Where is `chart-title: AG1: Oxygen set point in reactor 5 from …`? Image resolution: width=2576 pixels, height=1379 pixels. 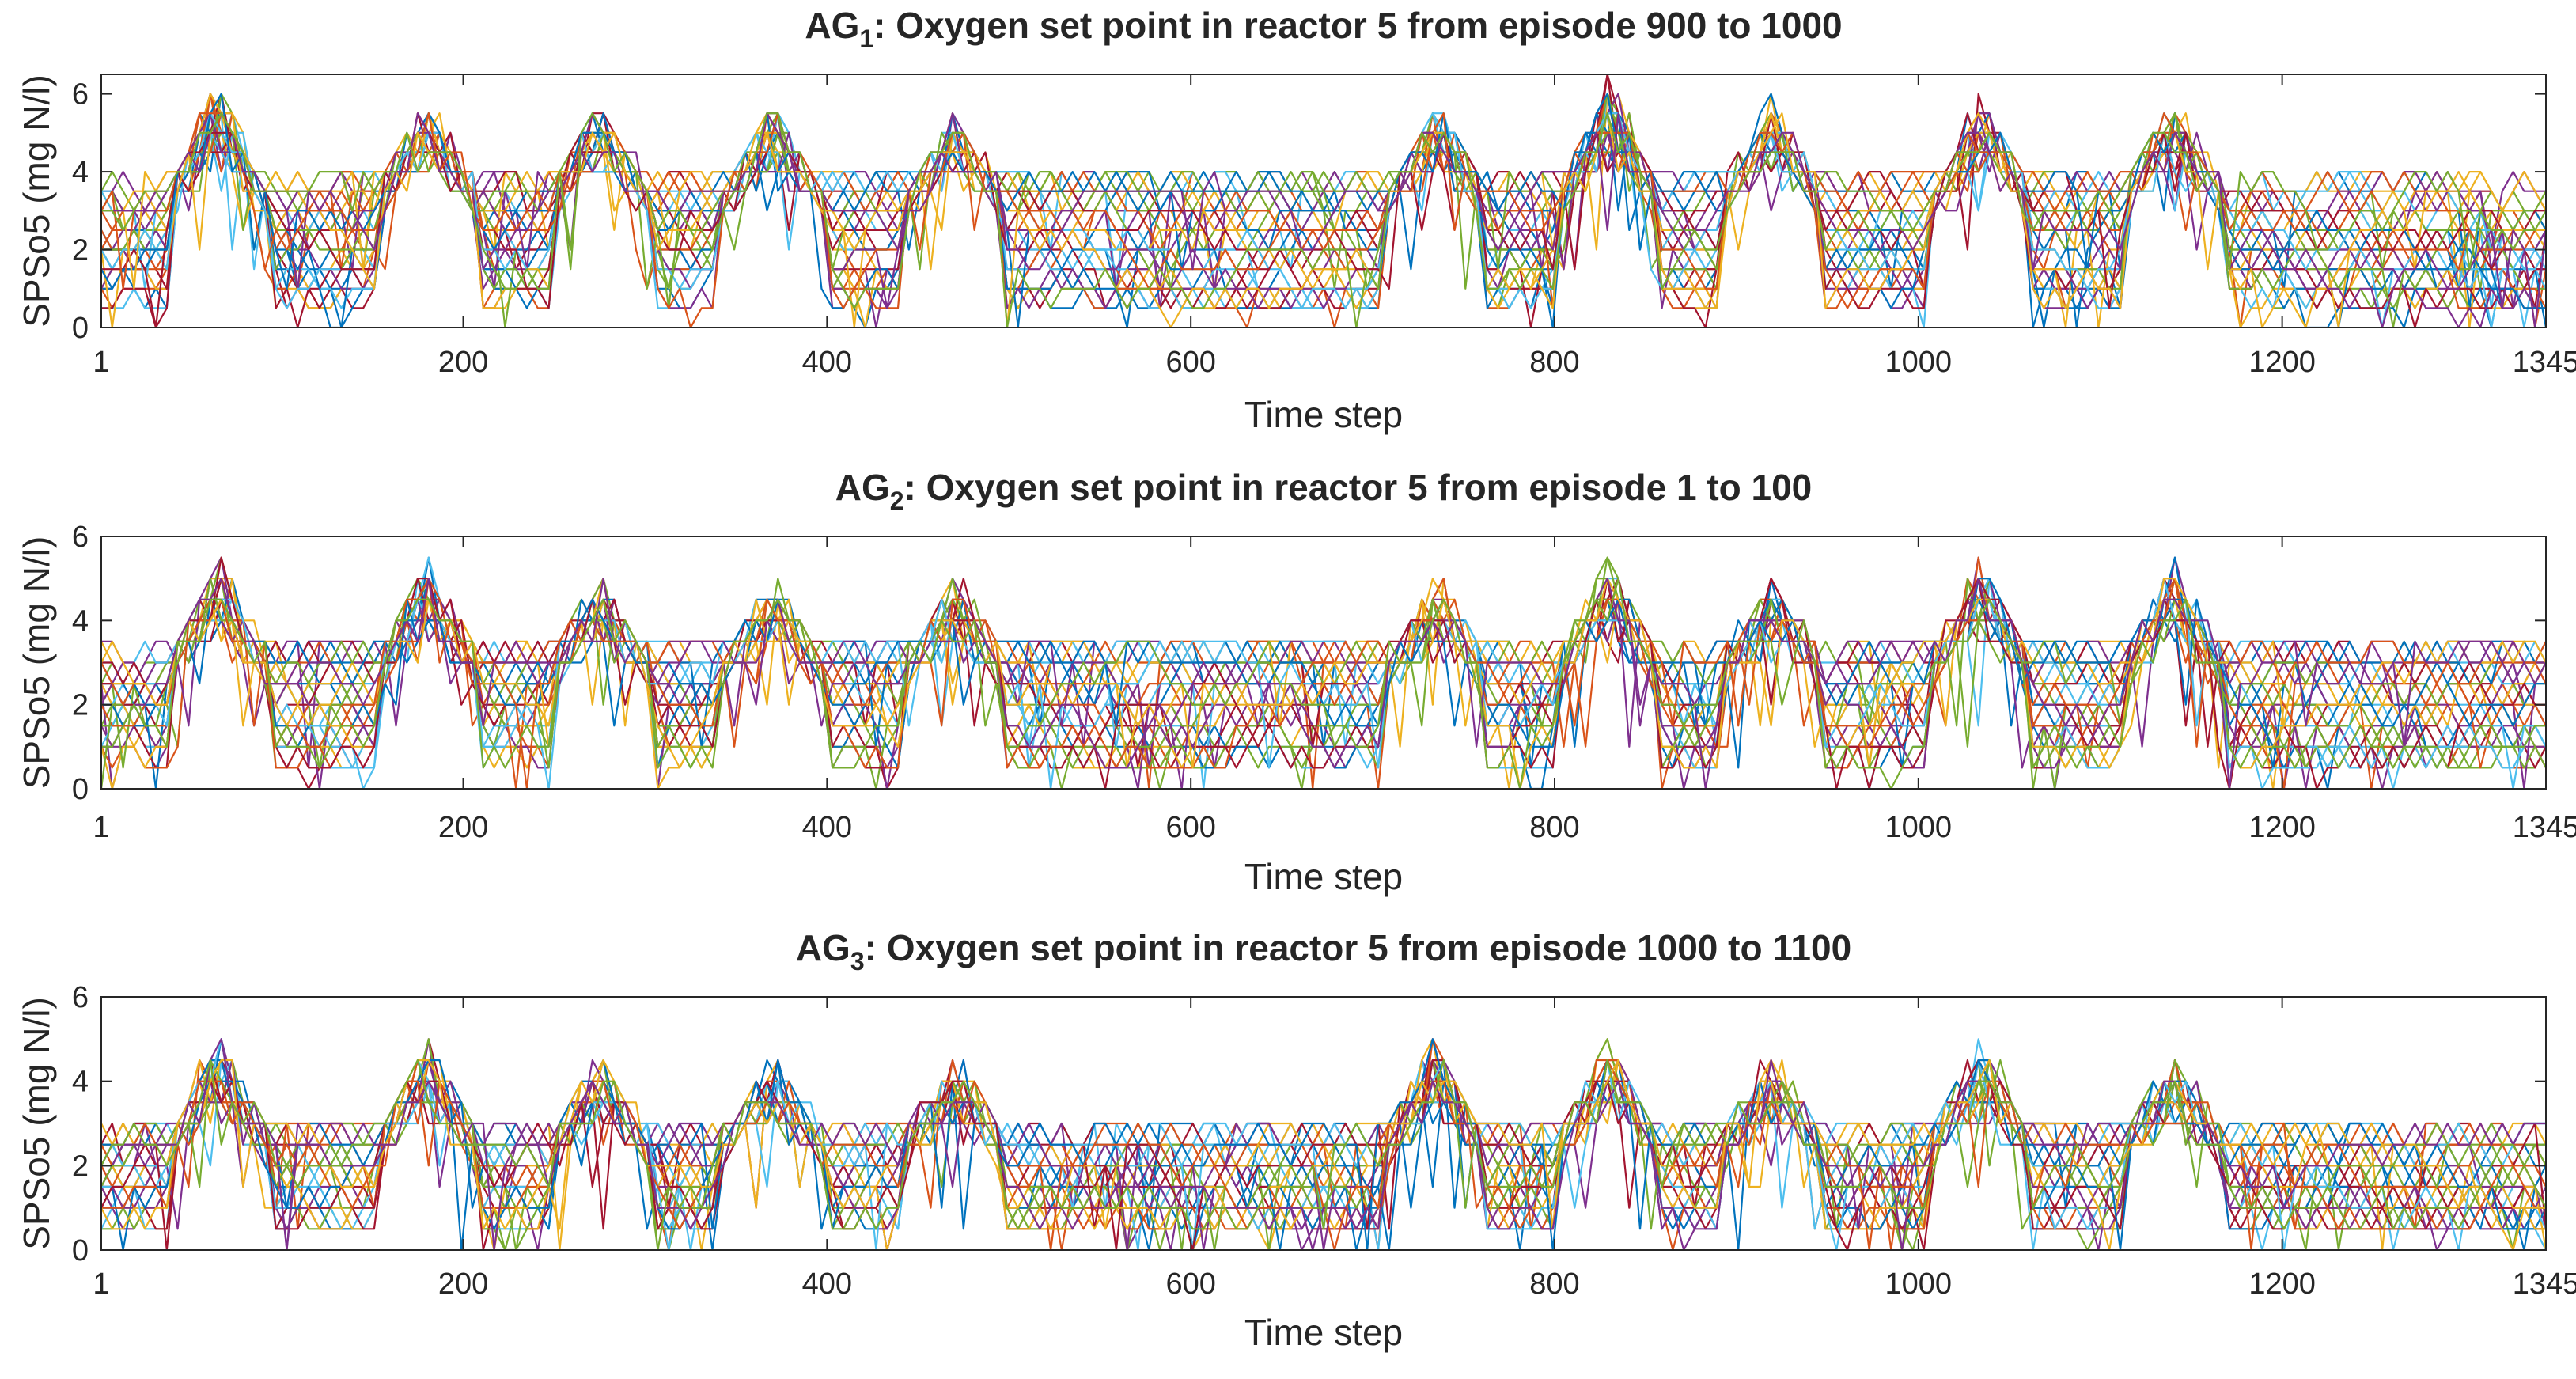
chart-title: AG1: Oxygen set point in reactor 5 from … is located at coordinates (1323, 29).